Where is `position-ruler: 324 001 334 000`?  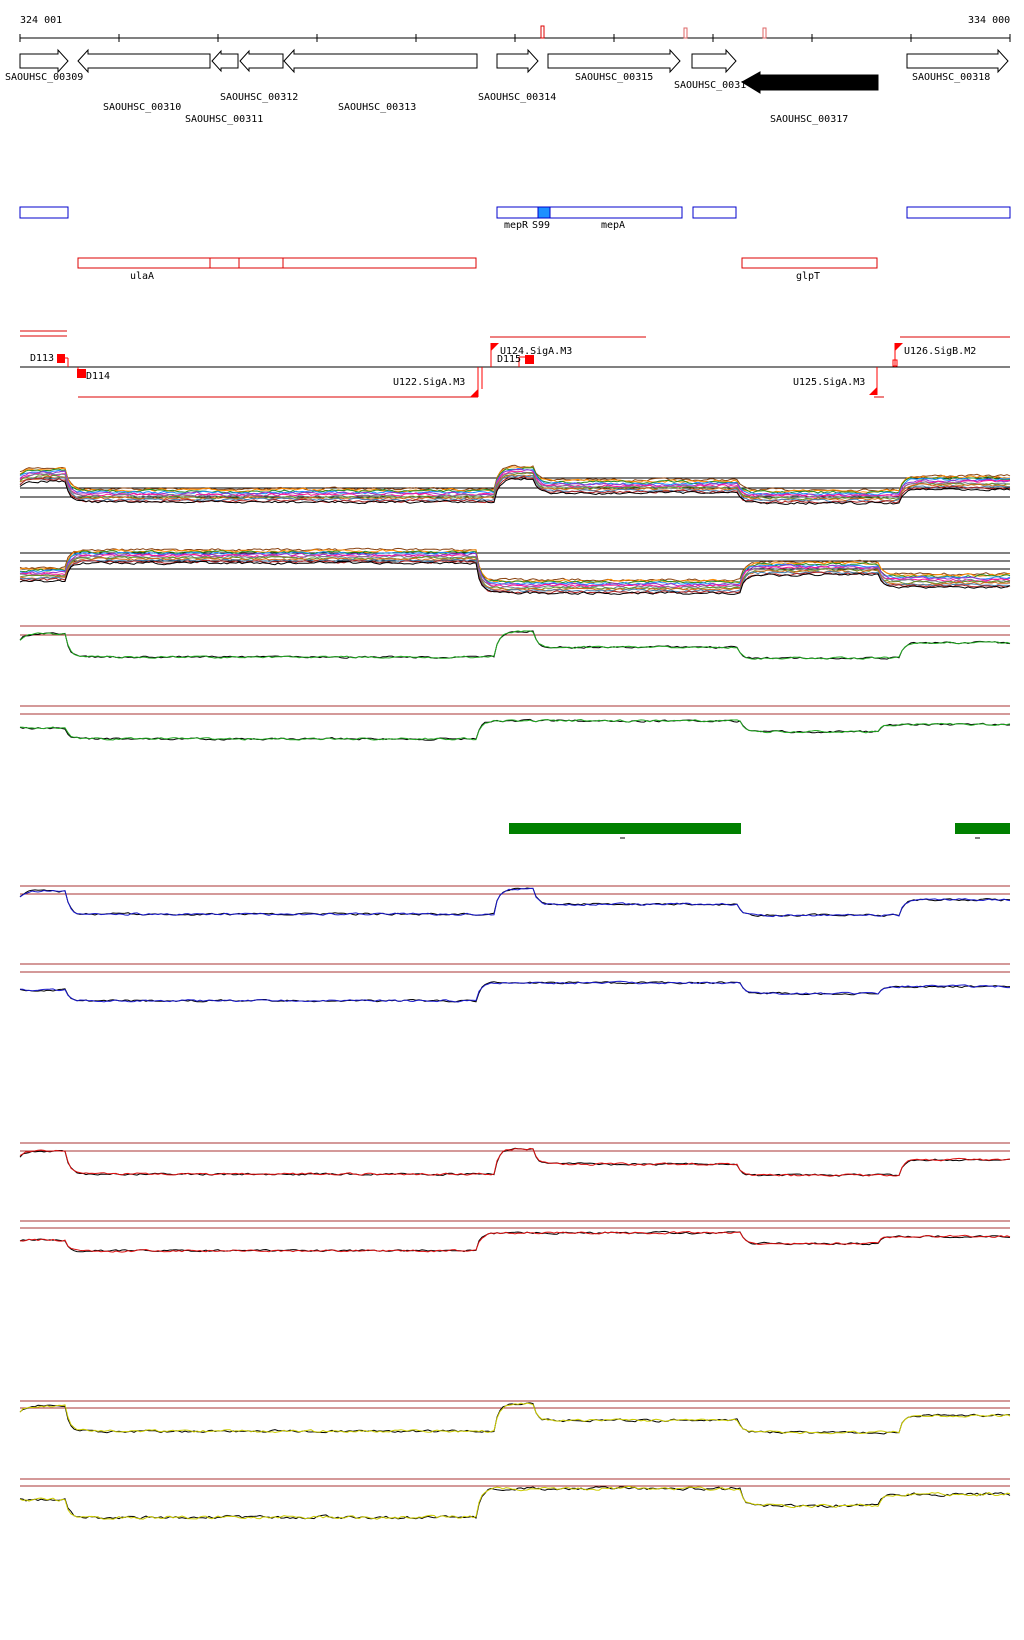 position-ruler: 324 001 334 000 is located at coordinates (515, 28).